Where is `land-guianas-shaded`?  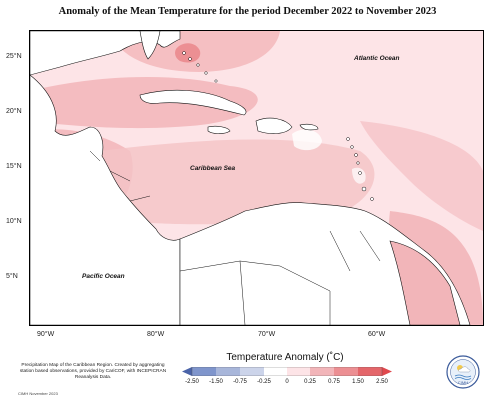
land-guianas-shaded is located at coordinates (425, 282).